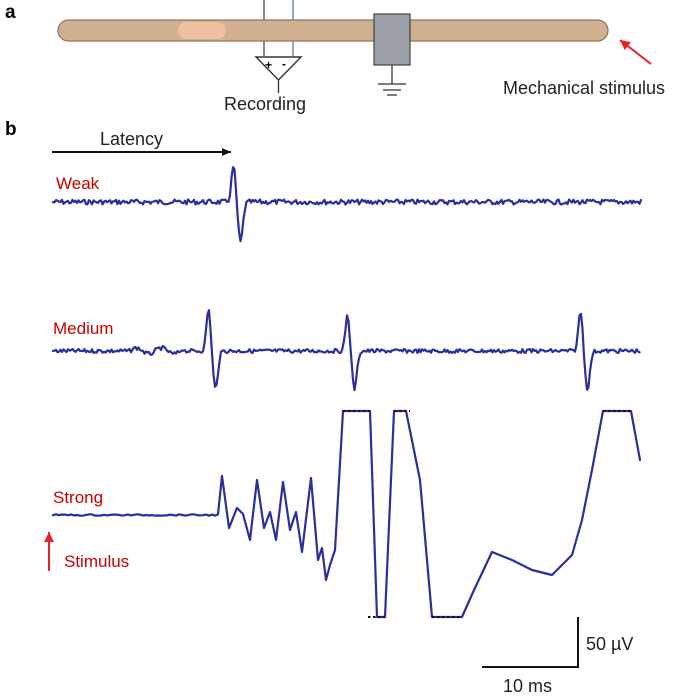  What do you see at coordinates (584, 88) in the screenshot?
I see `mechanical-stimulus-label: Mechanical stimulus` at bounding box center [584, 88].